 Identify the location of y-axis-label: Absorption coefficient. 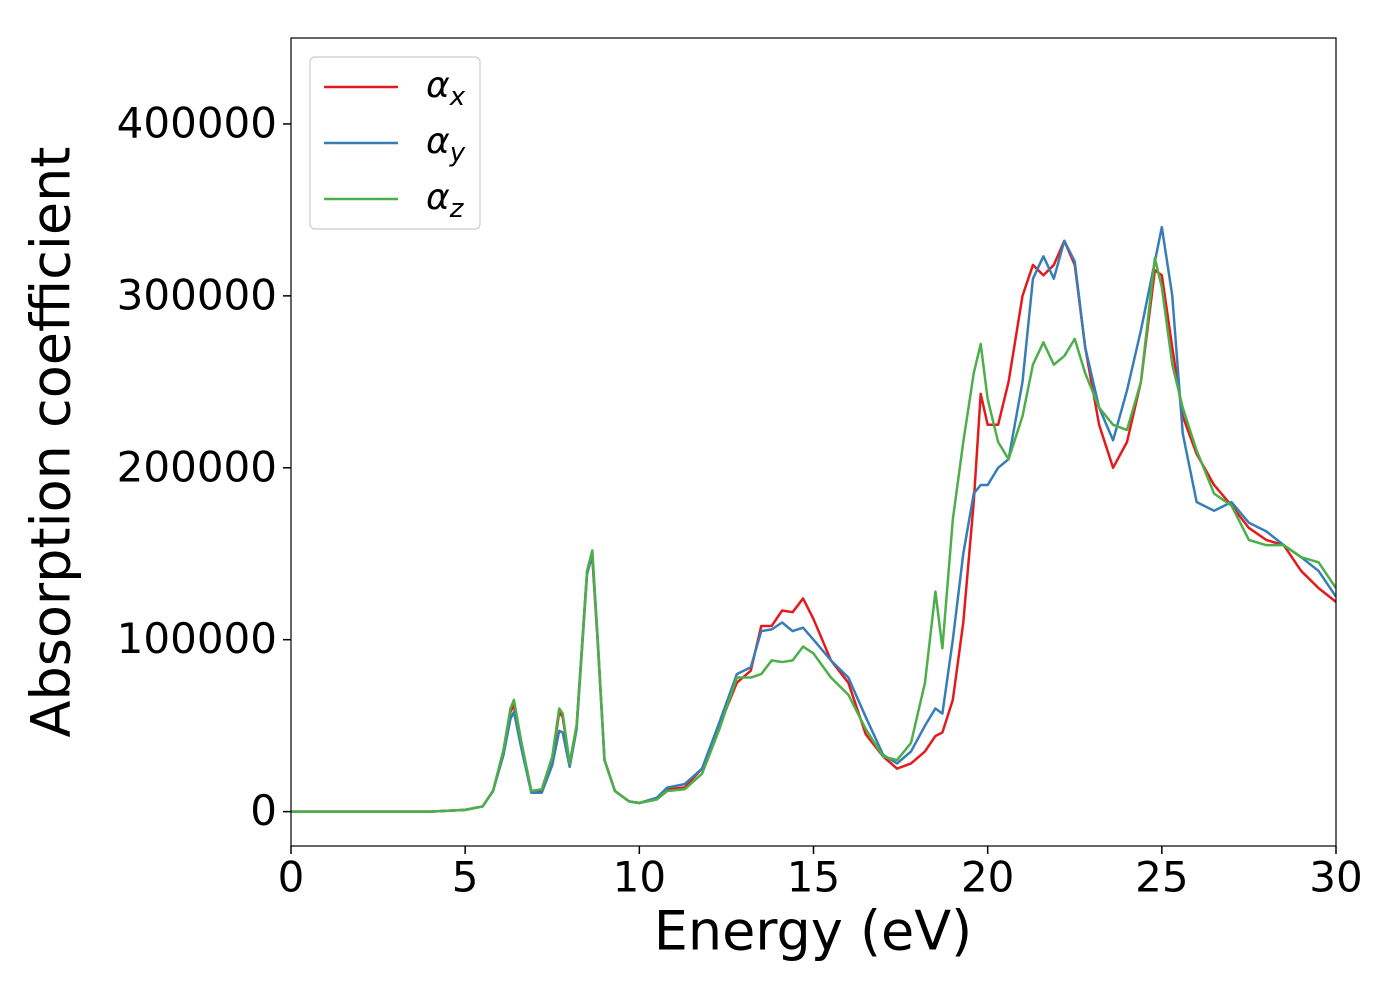
(51, 442).